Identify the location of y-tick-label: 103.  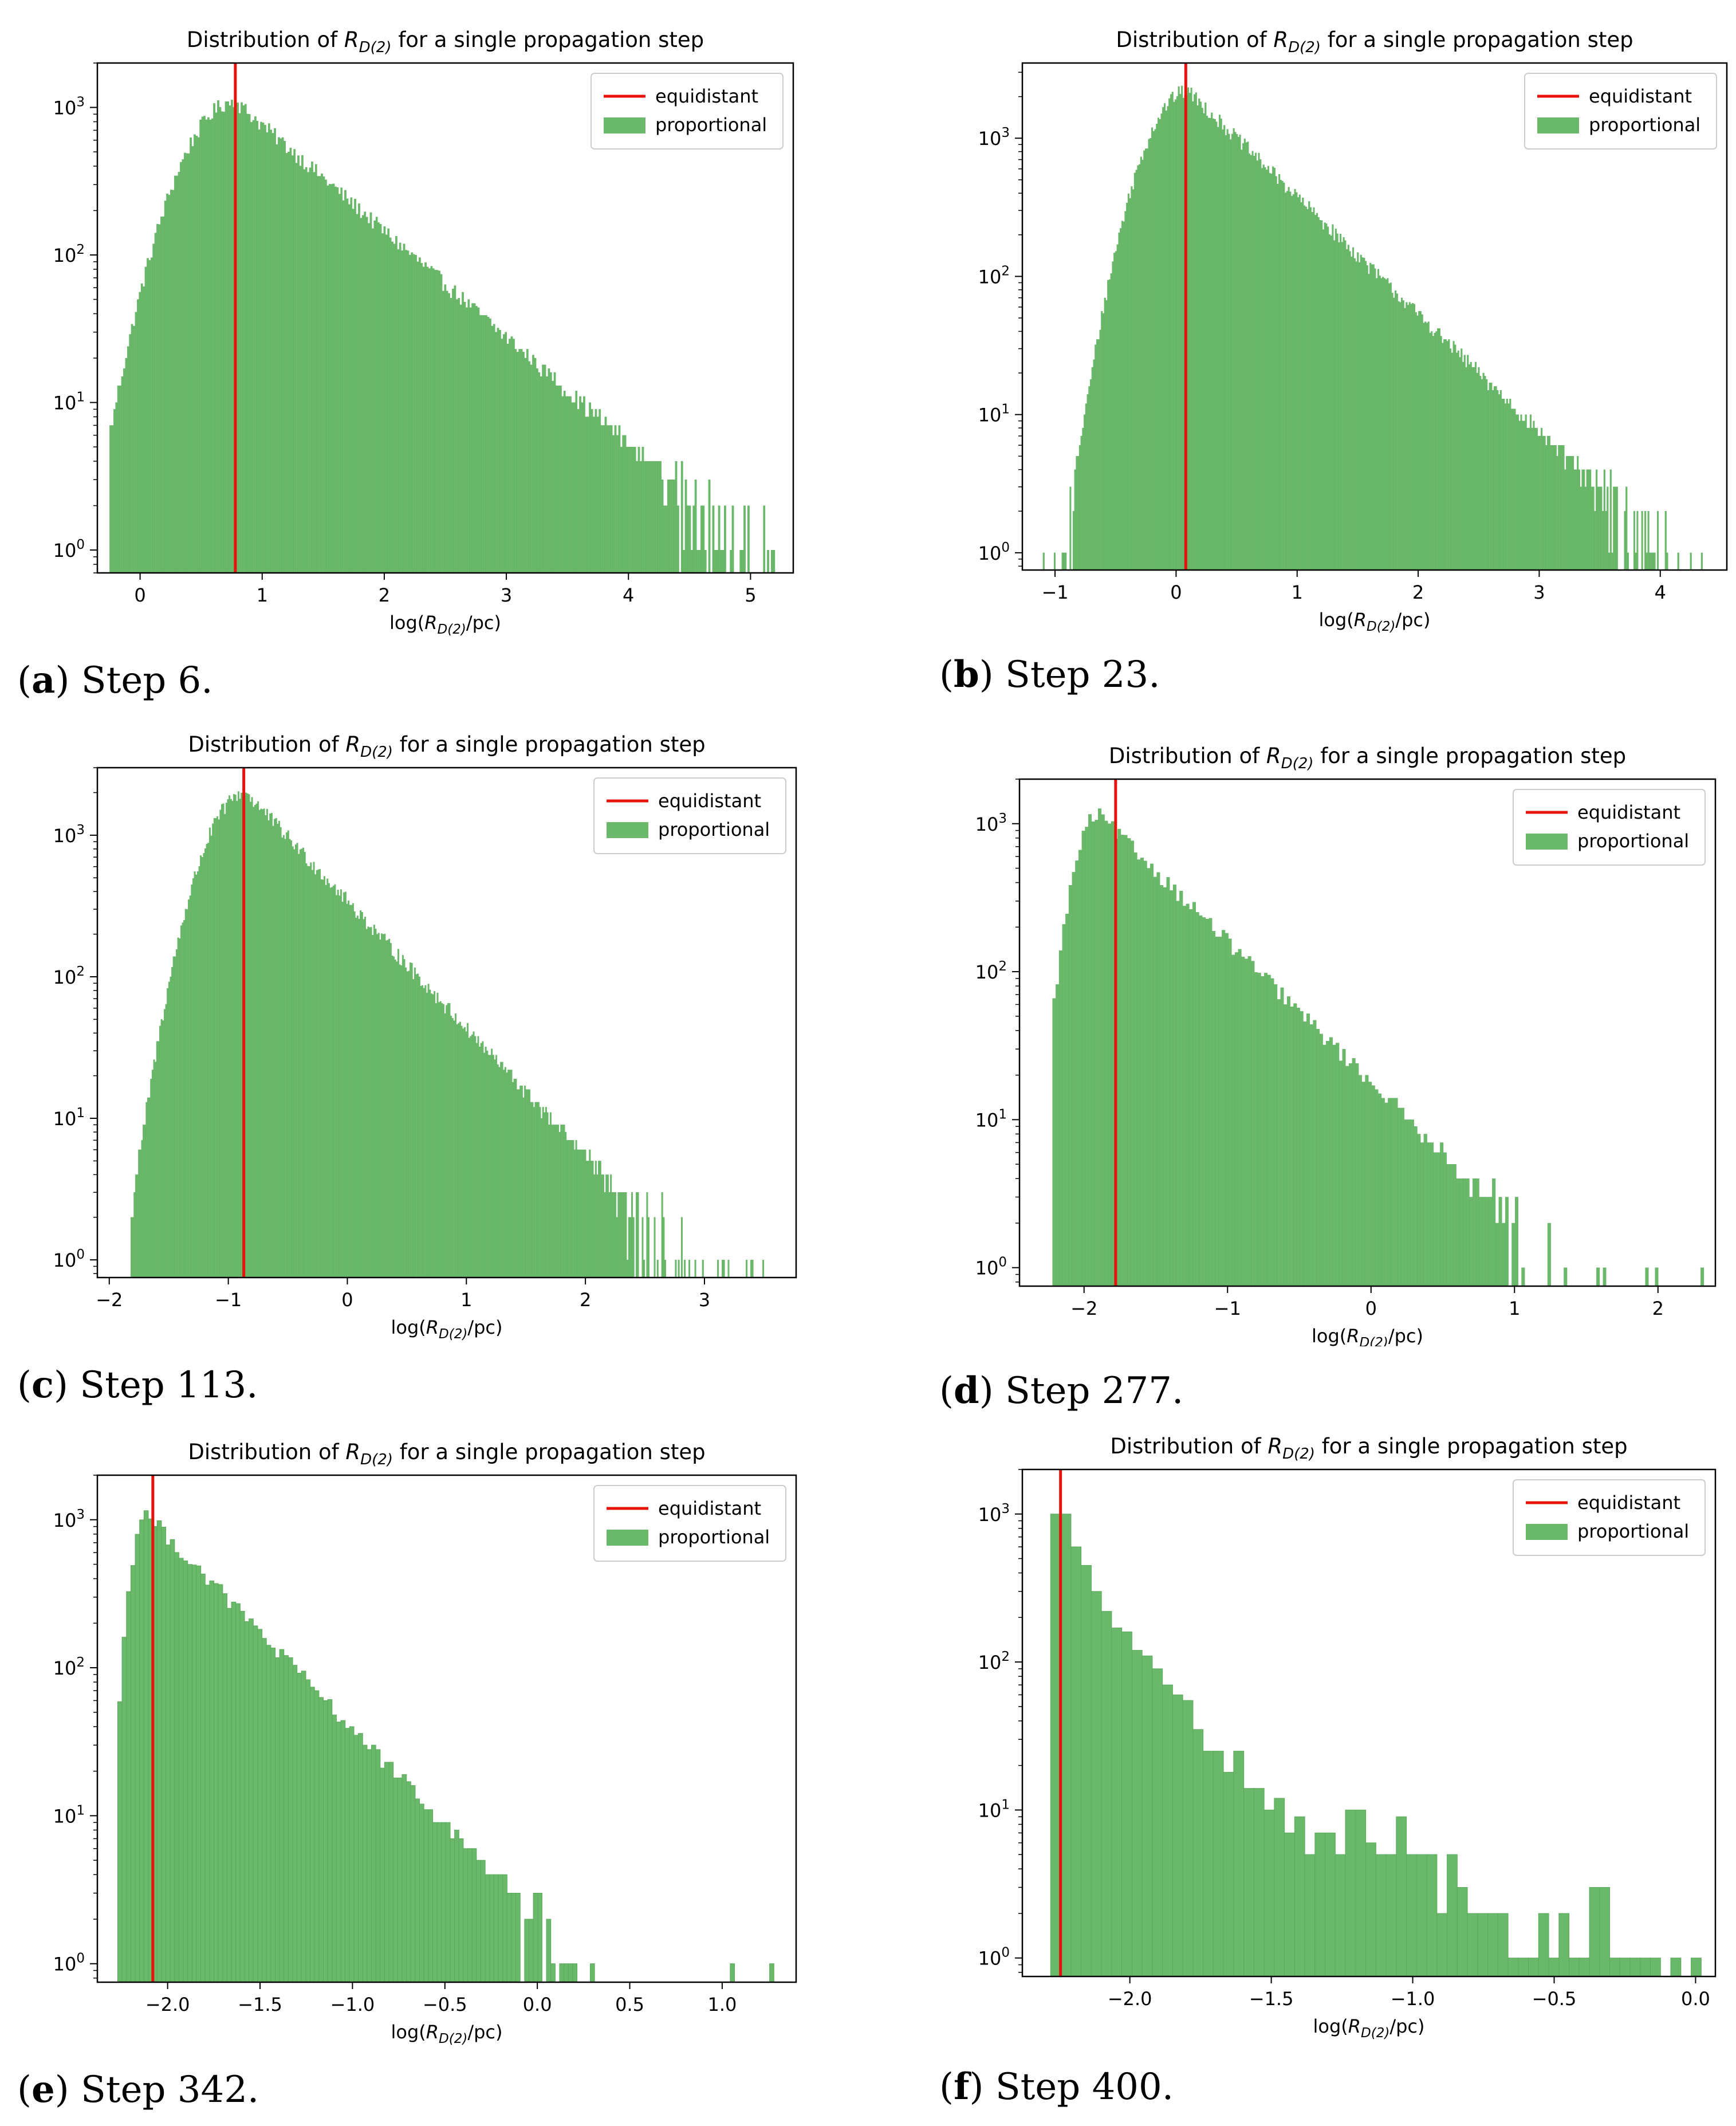
(994, 1514).